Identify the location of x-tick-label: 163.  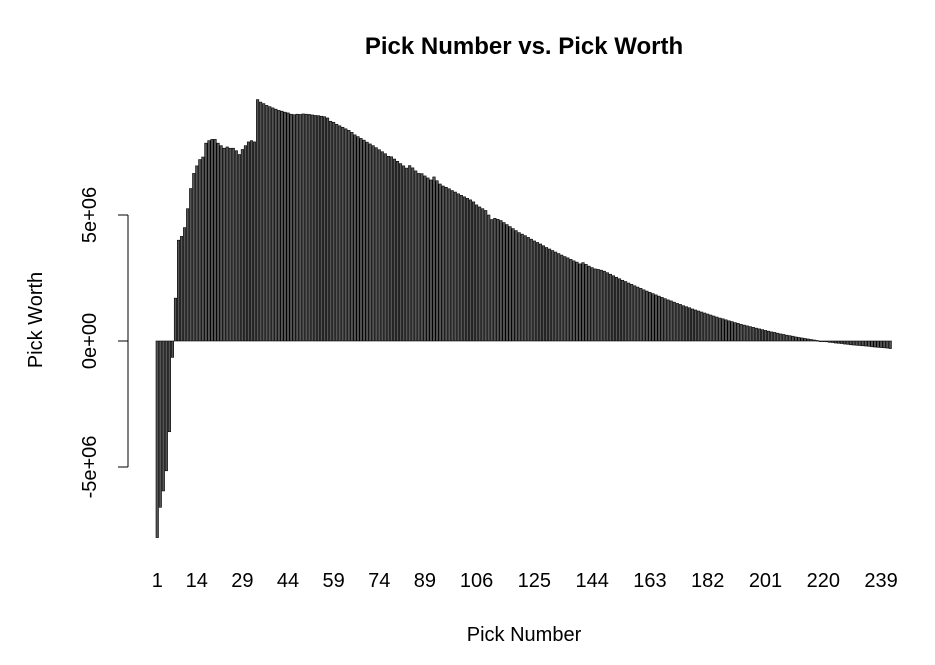
(649, 581).